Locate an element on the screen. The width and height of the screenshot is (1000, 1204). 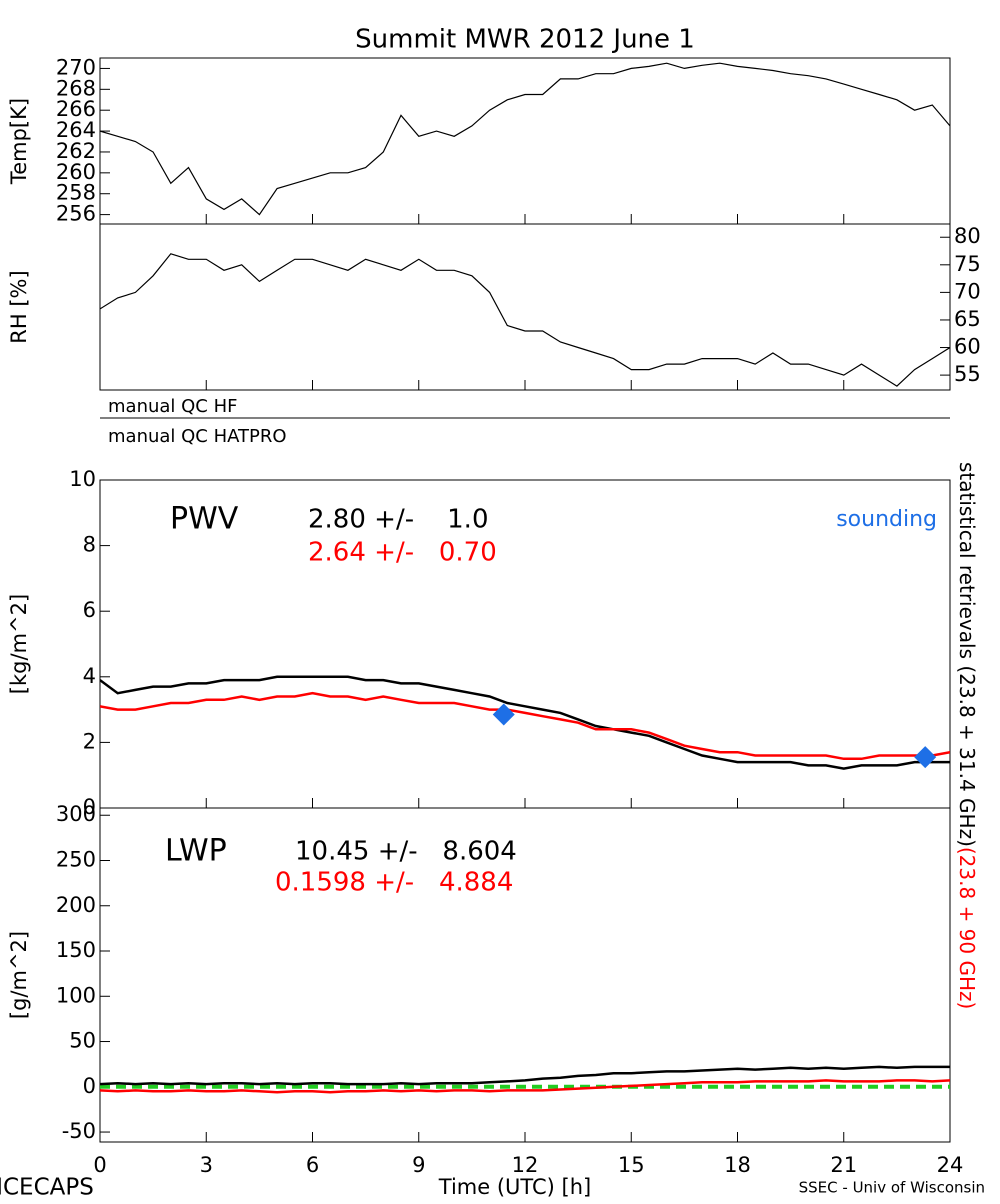
annotation: 2.64 +/- 0.70 is located at coordinates (402, 553).